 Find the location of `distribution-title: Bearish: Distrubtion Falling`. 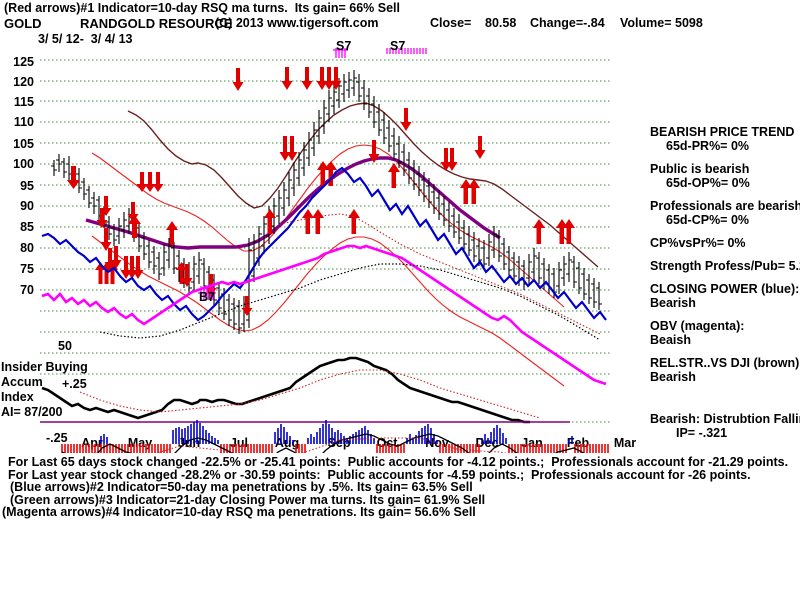

distribution-title: Bearish: Distrubtion Falling is located at coordinates (725, 419).